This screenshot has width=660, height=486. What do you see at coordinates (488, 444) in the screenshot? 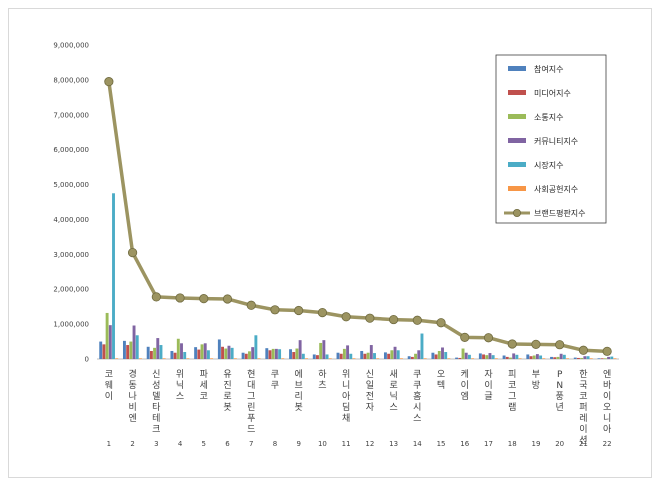
I see `rank-label: 17` at bounding box center [488, 444].